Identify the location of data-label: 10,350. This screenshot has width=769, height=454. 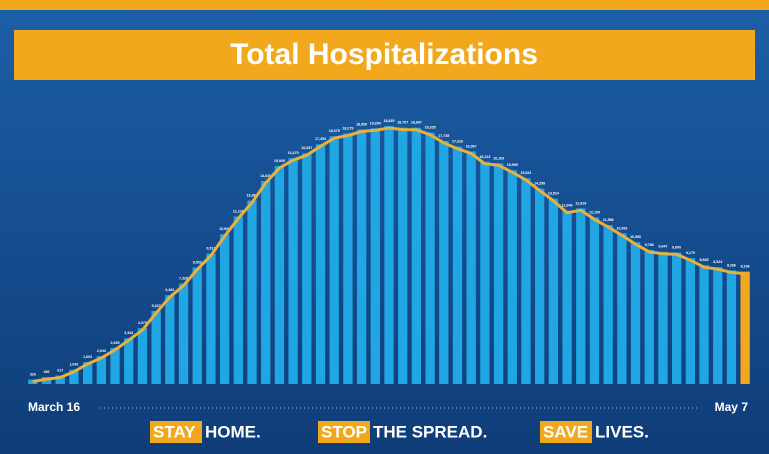
(635, 237).